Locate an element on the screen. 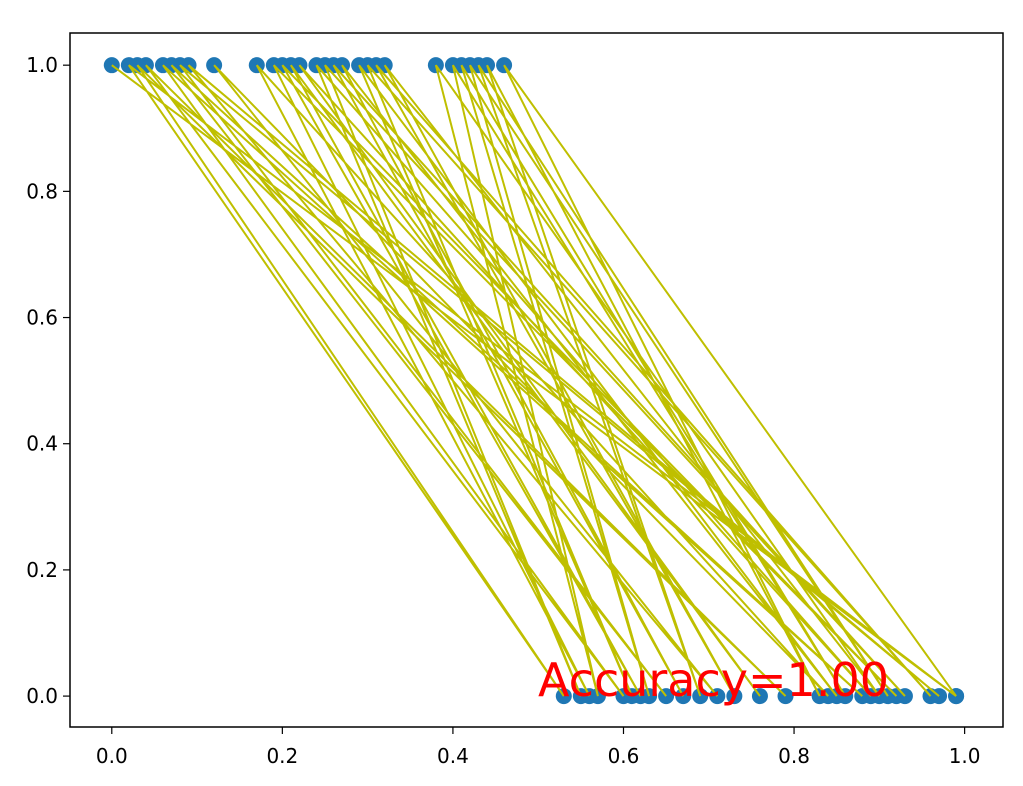 The width and height of the screenshot is (1023, 786). y-tick-label: 0.8 is located at coordinates (42, 191).